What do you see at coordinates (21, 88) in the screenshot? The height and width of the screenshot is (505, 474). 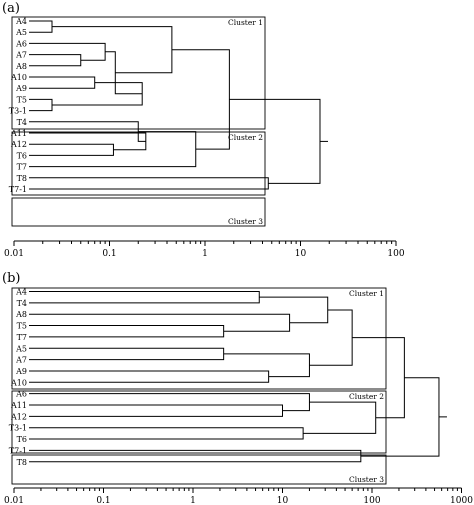 I see `panel-a-leaf: A9` at bounding box center [21, 88].